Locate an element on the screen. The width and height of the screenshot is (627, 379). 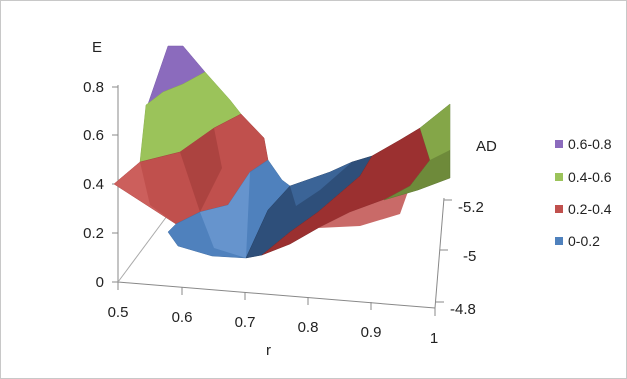
y-tick-label: 0.4 is located at coordinates (93, 184).